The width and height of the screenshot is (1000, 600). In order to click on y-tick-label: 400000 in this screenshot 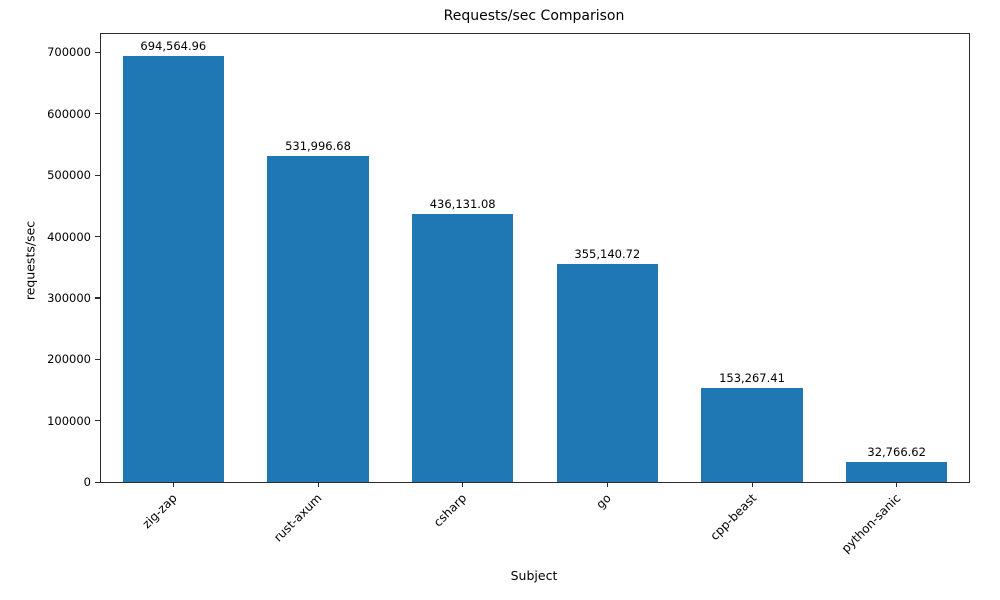, I will do `click(69, 236)`.